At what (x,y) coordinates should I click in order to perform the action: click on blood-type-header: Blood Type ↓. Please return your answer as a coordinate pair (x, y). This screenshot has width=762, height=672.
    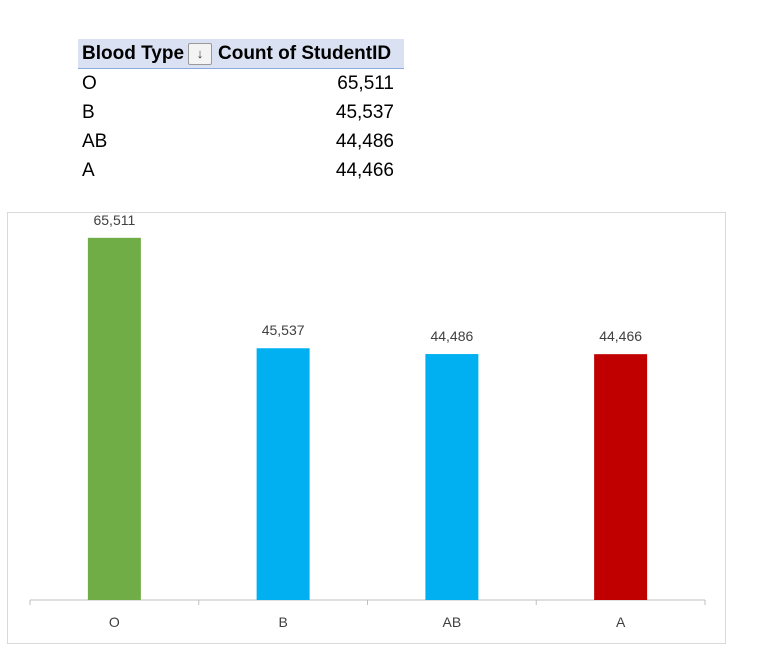
    Looking at the image, I should click on (146, 53).